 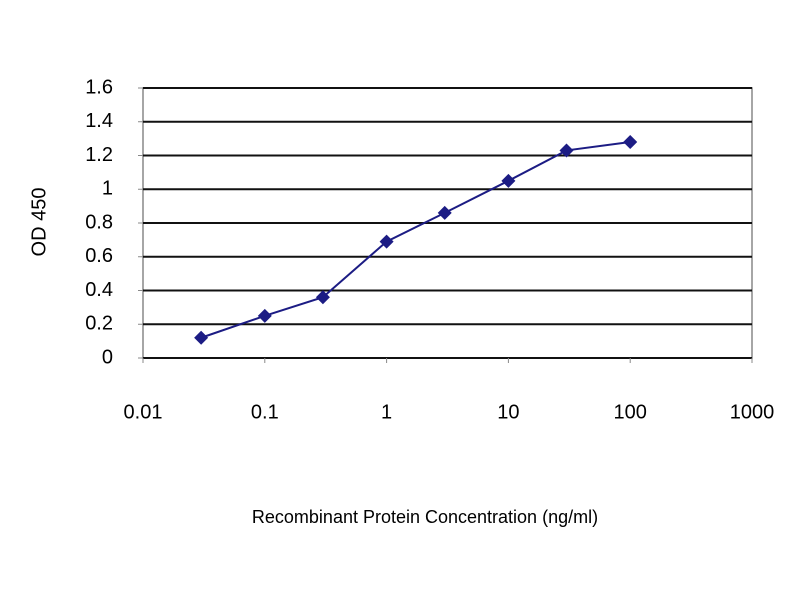 What do you see at coordinates (508, 412) in the screenshot?
I see `x-tick-label: 10` at bounding box center [508, 412].